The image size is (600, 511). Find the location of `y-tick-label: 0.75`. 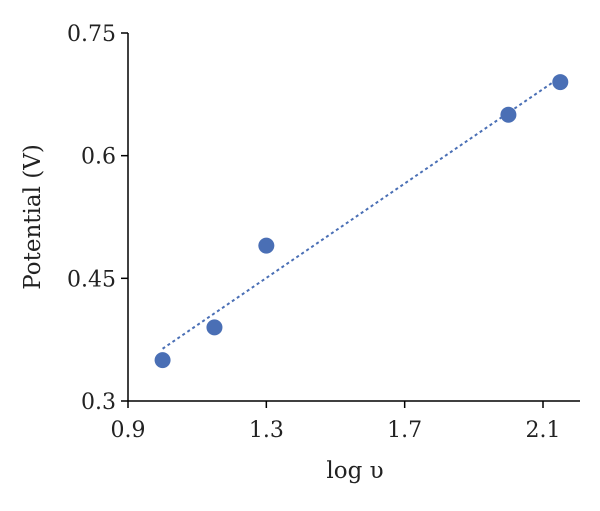

y-tick-label: 0.75 is located at coordinates (91, 34).